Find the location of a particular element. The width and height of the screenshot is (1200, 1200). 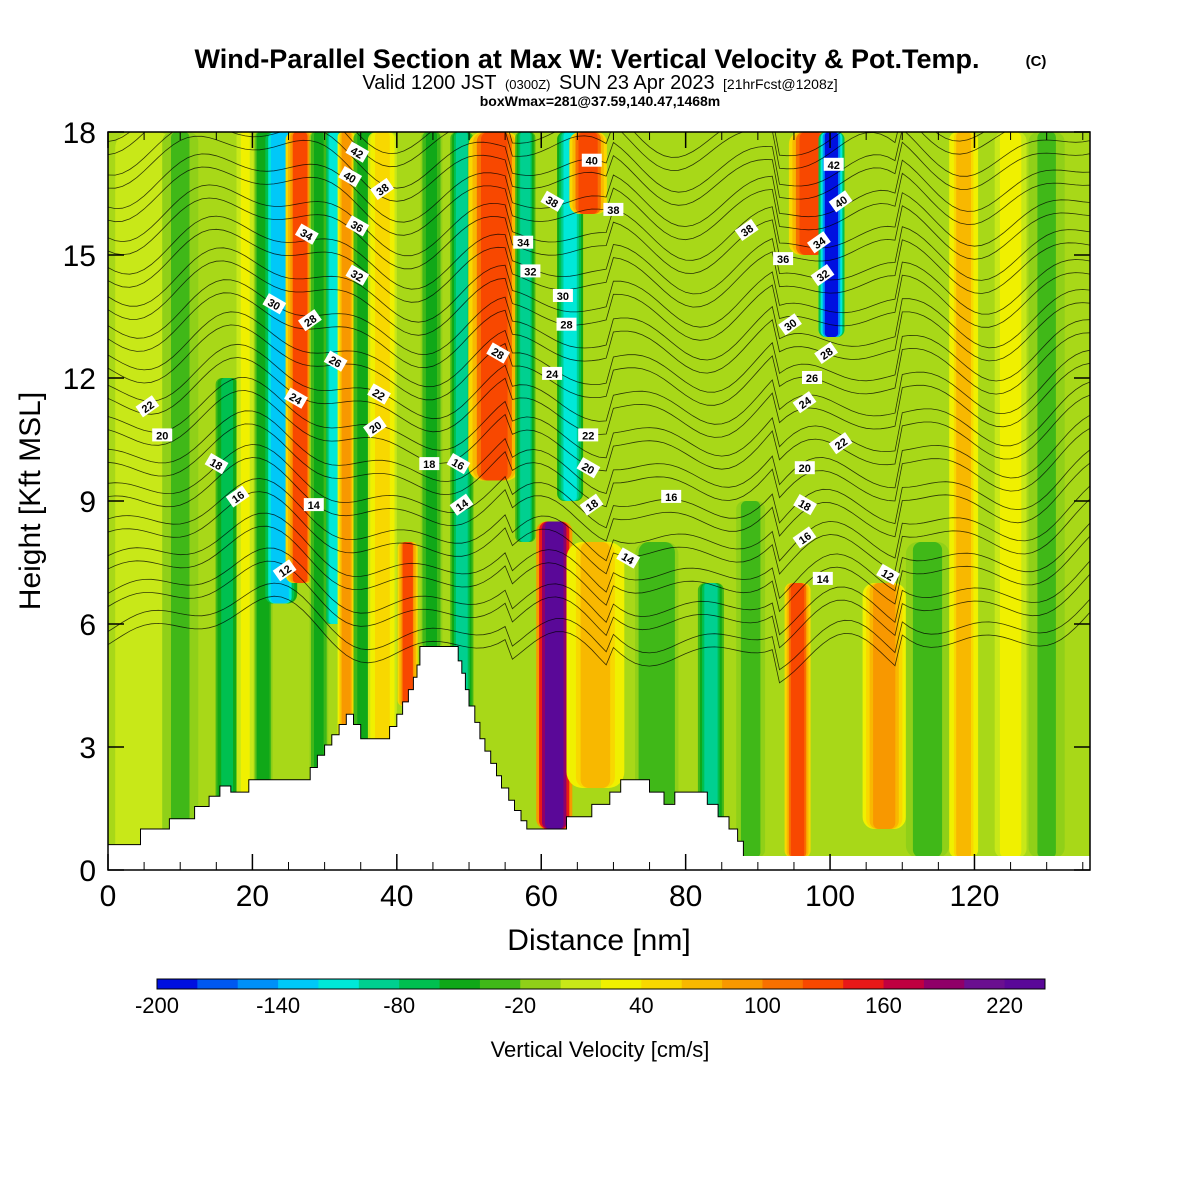

isentrope-label: 36 is located at coordinates (783, 259).